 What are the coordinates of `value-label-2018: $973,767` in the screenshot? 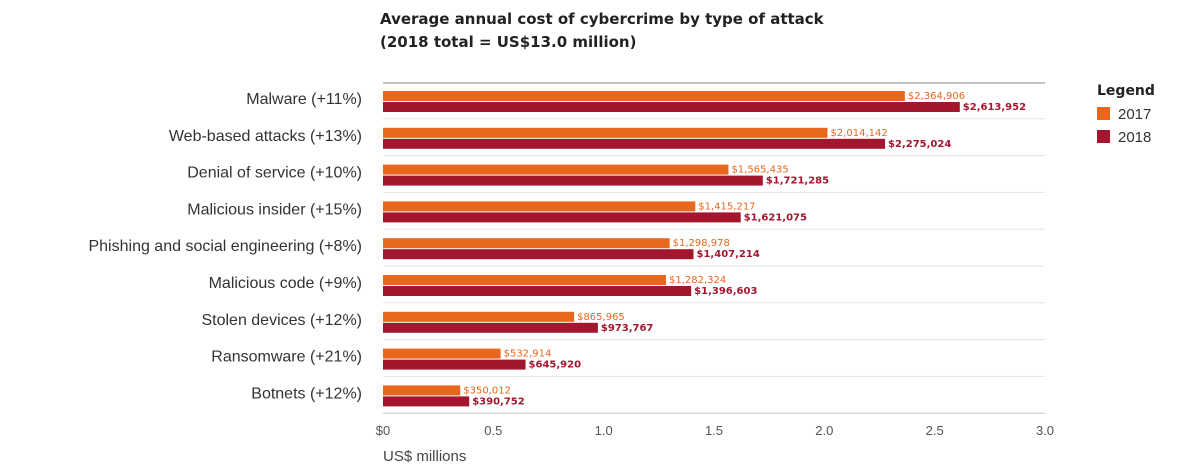 It's located at (627, 328).